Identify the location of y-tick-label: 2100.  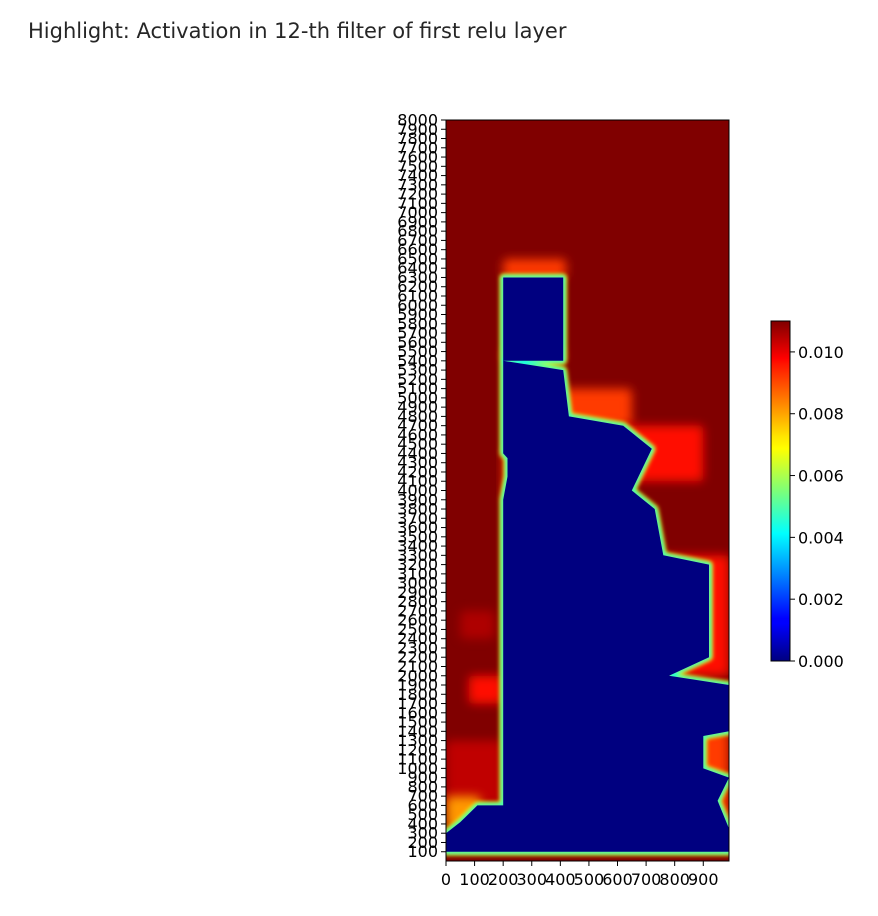
(417, 666).